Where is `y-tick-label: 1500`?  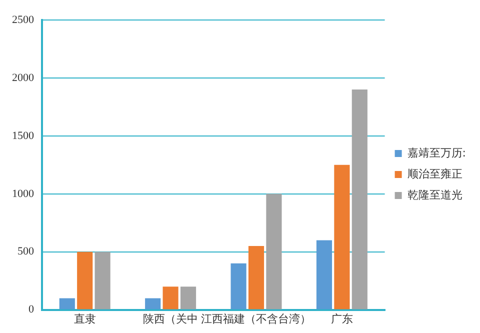
y-tick-label: 1500 is located at coordinates (23, 136).